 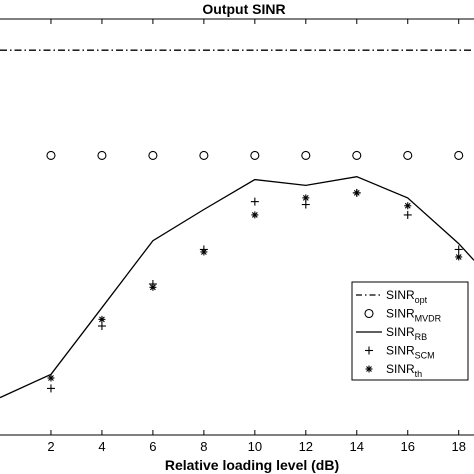 I want to click on legend-marker-scm, so click(x=369, y=350).